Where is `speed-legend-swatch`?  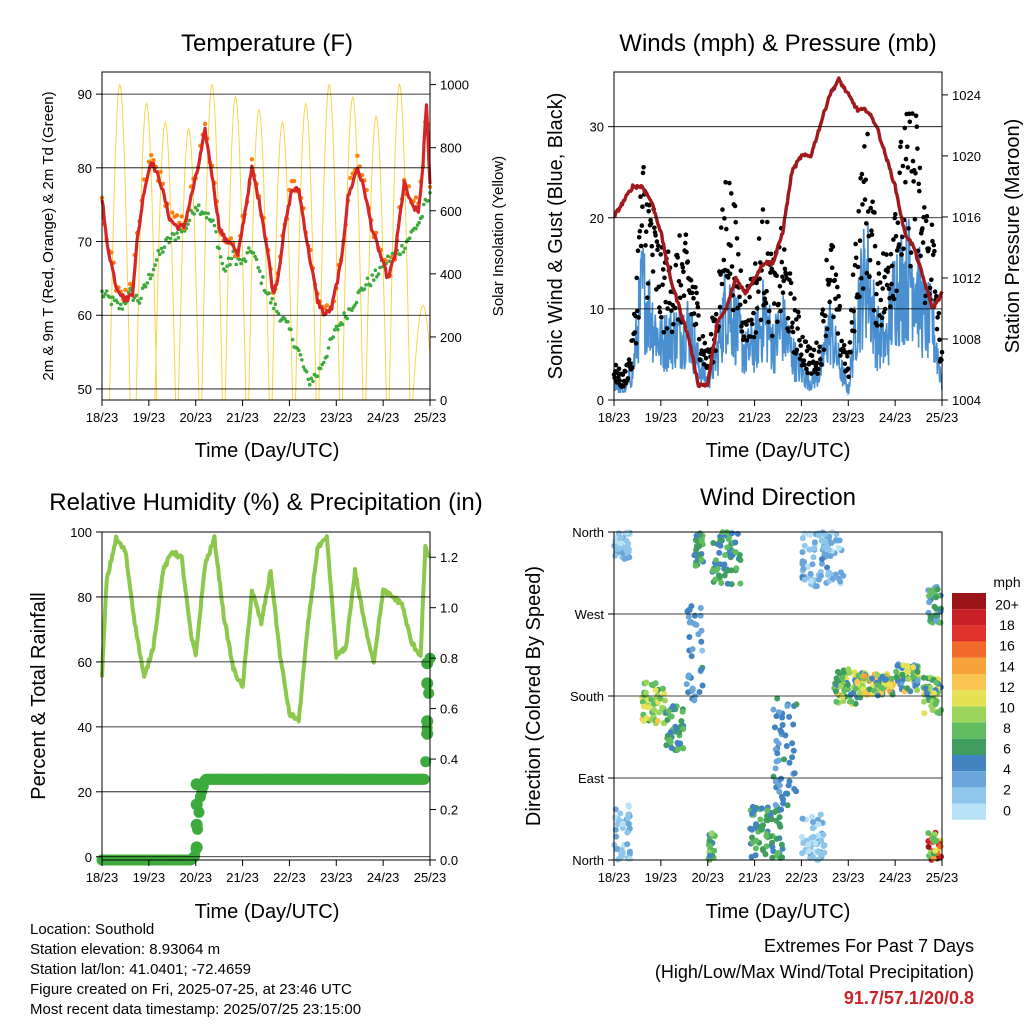 speed-legend-swatch is located at coordinates (969, 698).